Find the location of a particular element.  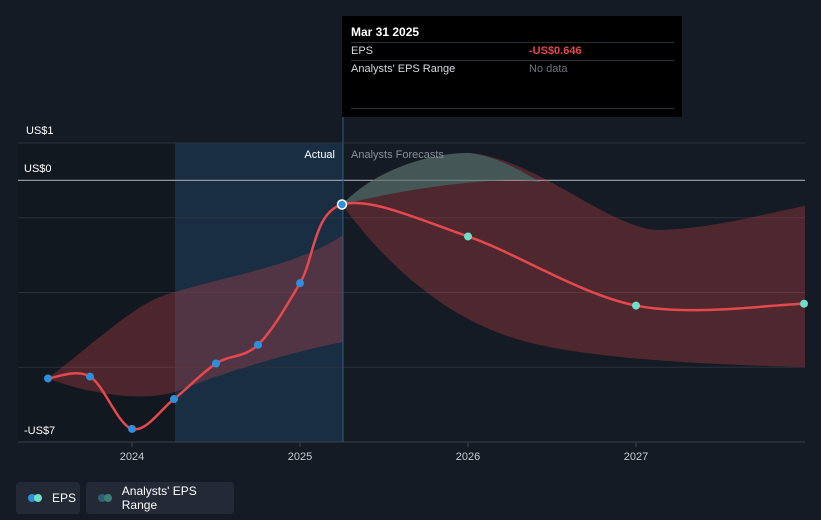

x-tick-label: 2024 is located at coordinates (132, 457).